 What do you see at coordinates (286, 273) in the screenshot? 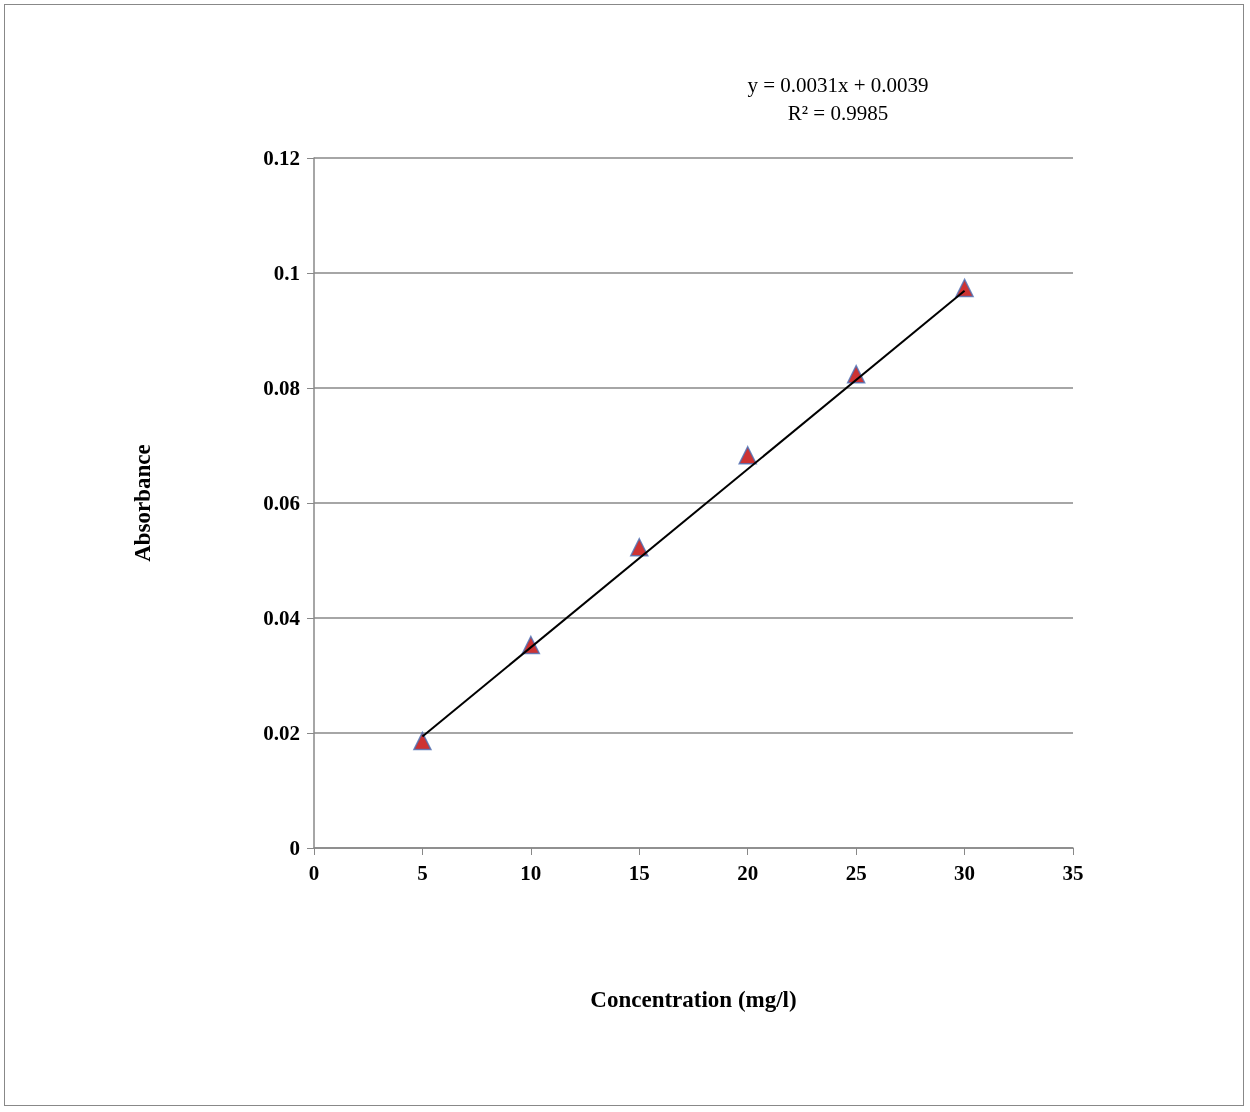
I see `y-tick-label: 0.1` at bounding box center [286, 273].